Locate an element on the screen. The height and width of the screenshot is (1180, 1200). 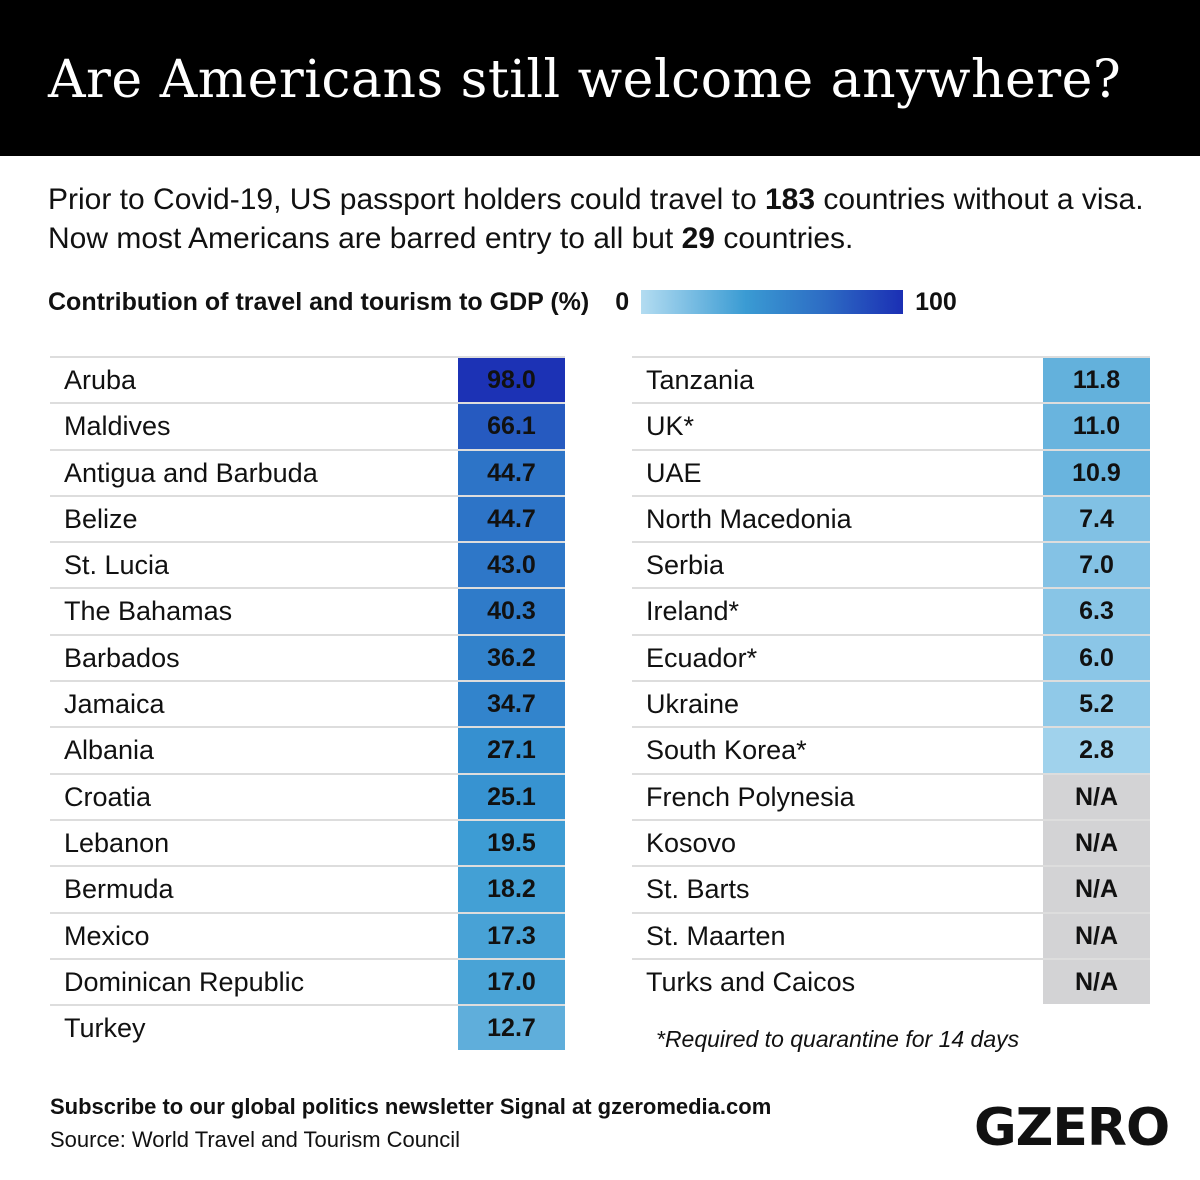
gdp-value-cell: 66.1 is located at coordinates (511, 426).